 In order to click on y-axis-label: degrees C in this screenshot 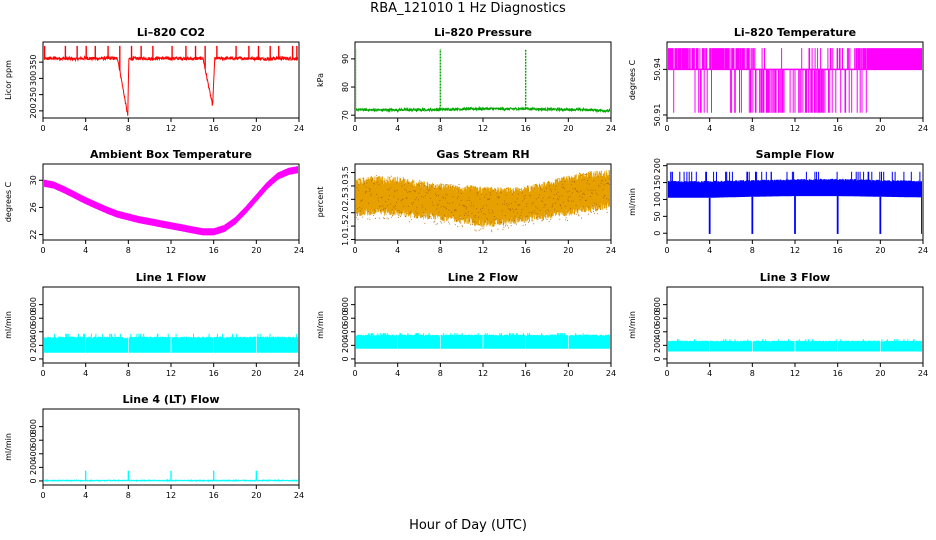, I will do `click(8, 201)`.